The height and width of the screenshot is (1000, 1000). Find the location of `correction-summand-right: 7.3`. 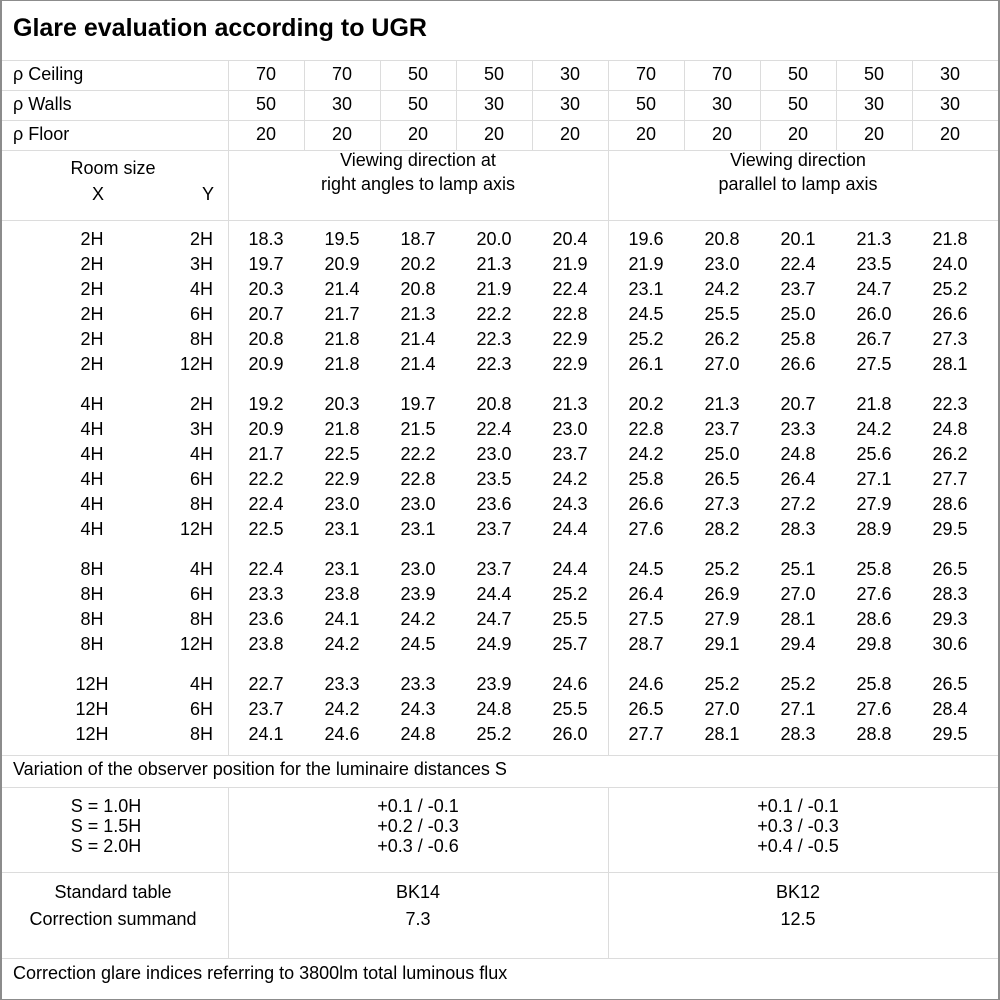

correction-summand-right: 7.3 is located at coordinates (418, 919).